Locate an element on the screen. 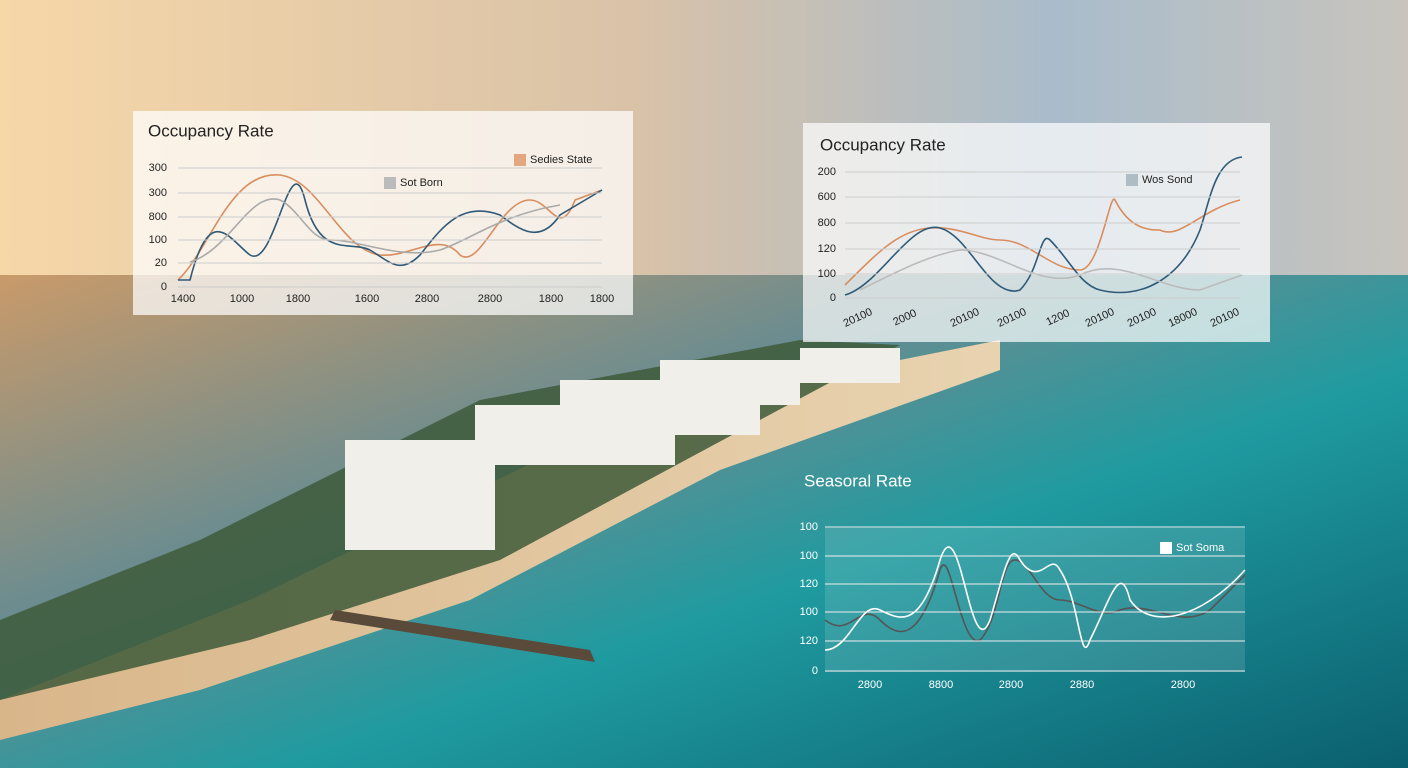 The width and height of the screenshot is (1408, 768). x-label: 1000 is located at coordinates (242, 299).